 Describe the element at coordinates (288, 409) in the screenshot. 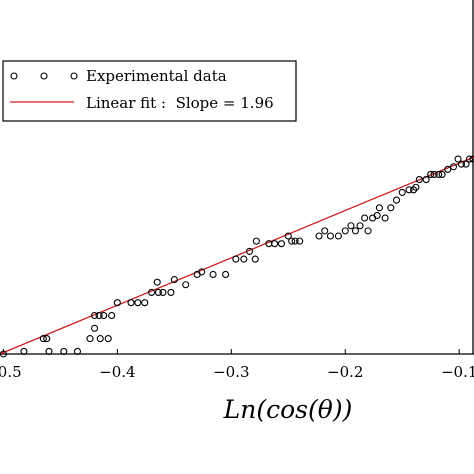

I see `x-axis-label: Ln(cos(θ))` at that location.